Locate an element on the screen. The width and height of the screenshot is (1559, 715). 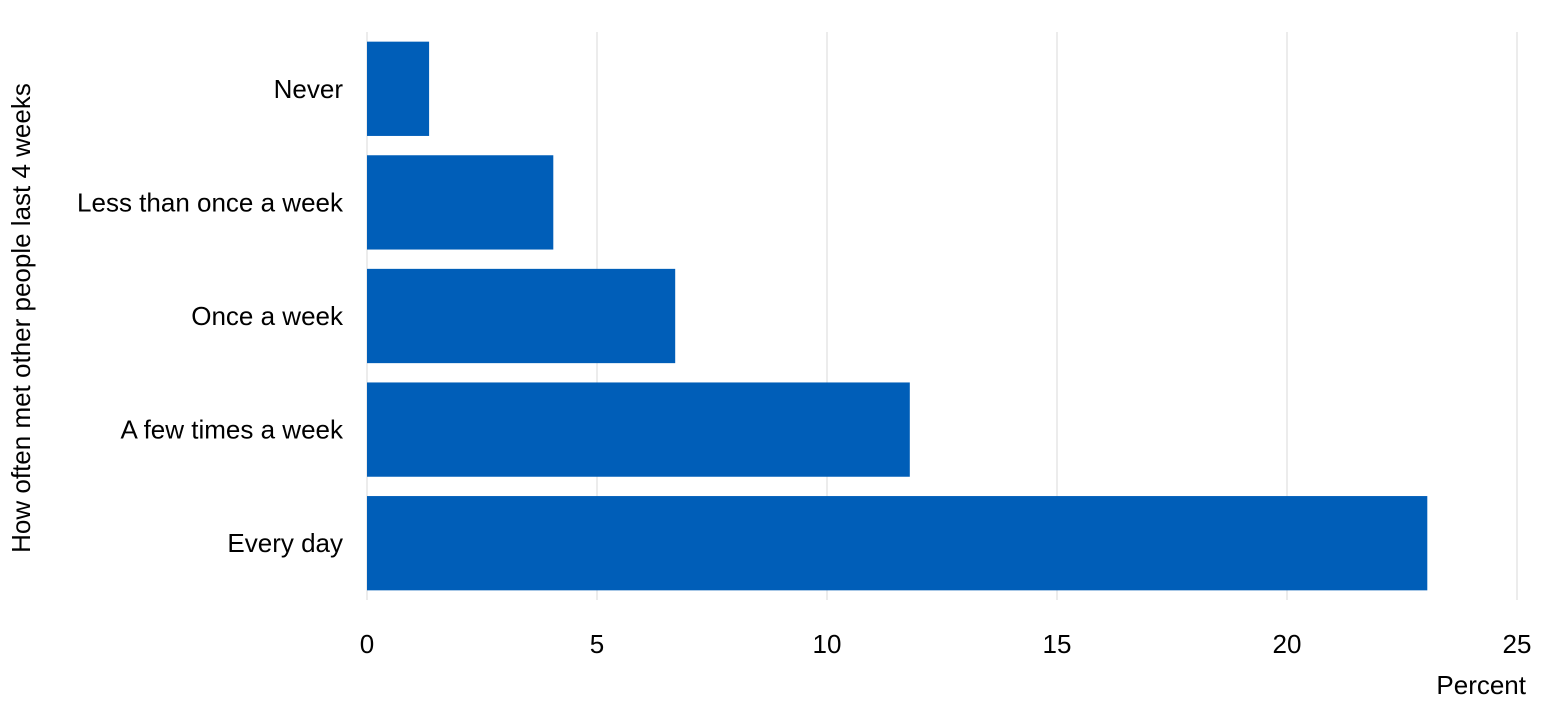
category-label: Once a week is located at coordinates (267, 316).